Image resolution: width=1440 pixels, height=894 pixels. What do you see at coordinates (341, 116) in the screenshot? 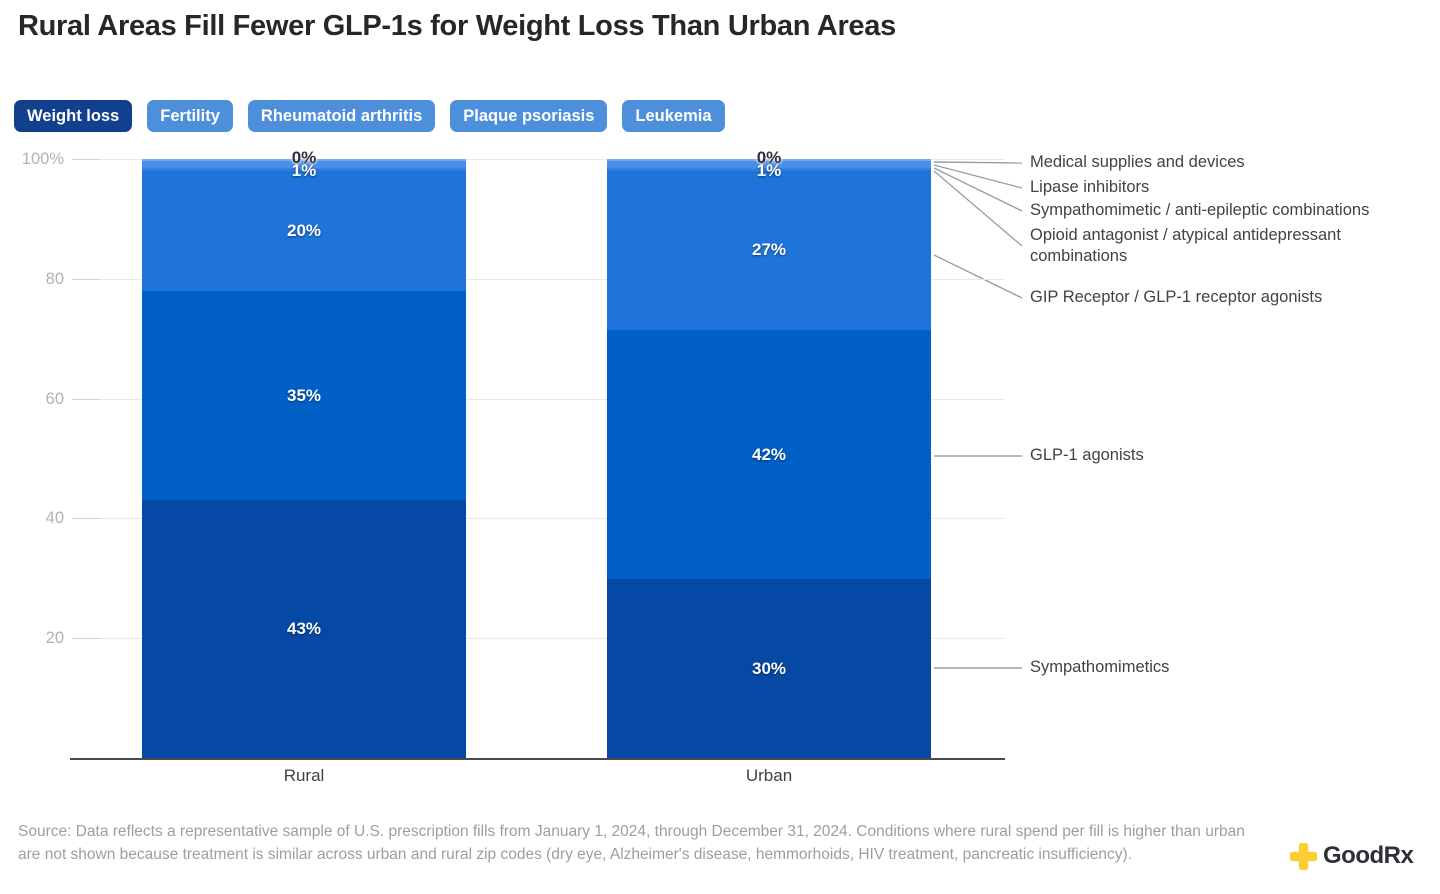
I see `tab-rheumatoid-arthritis: Rheumatoid arthritis` at bounding box center [341, 116].